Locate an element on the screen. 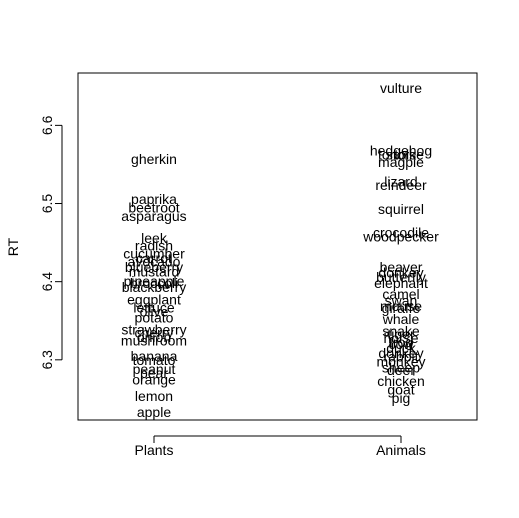  point-label: lettuce is located at coordinates (153, 307).